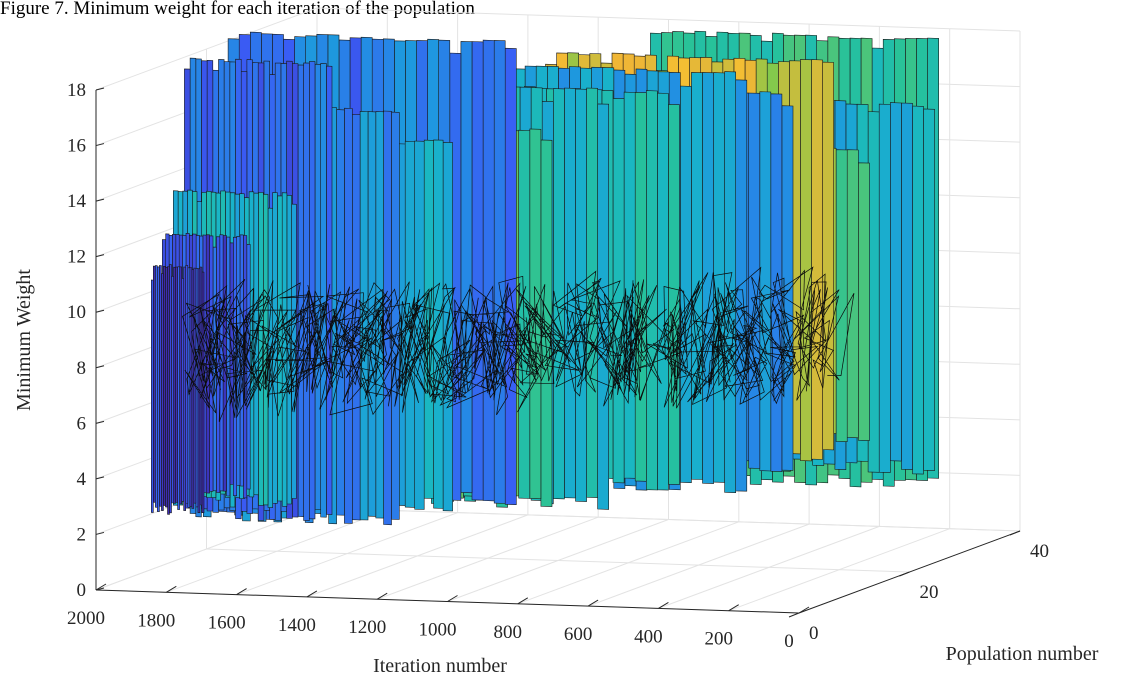 This screenshot has width=1124, height=681. I want to click on grid-line-z, so click(558, 549).